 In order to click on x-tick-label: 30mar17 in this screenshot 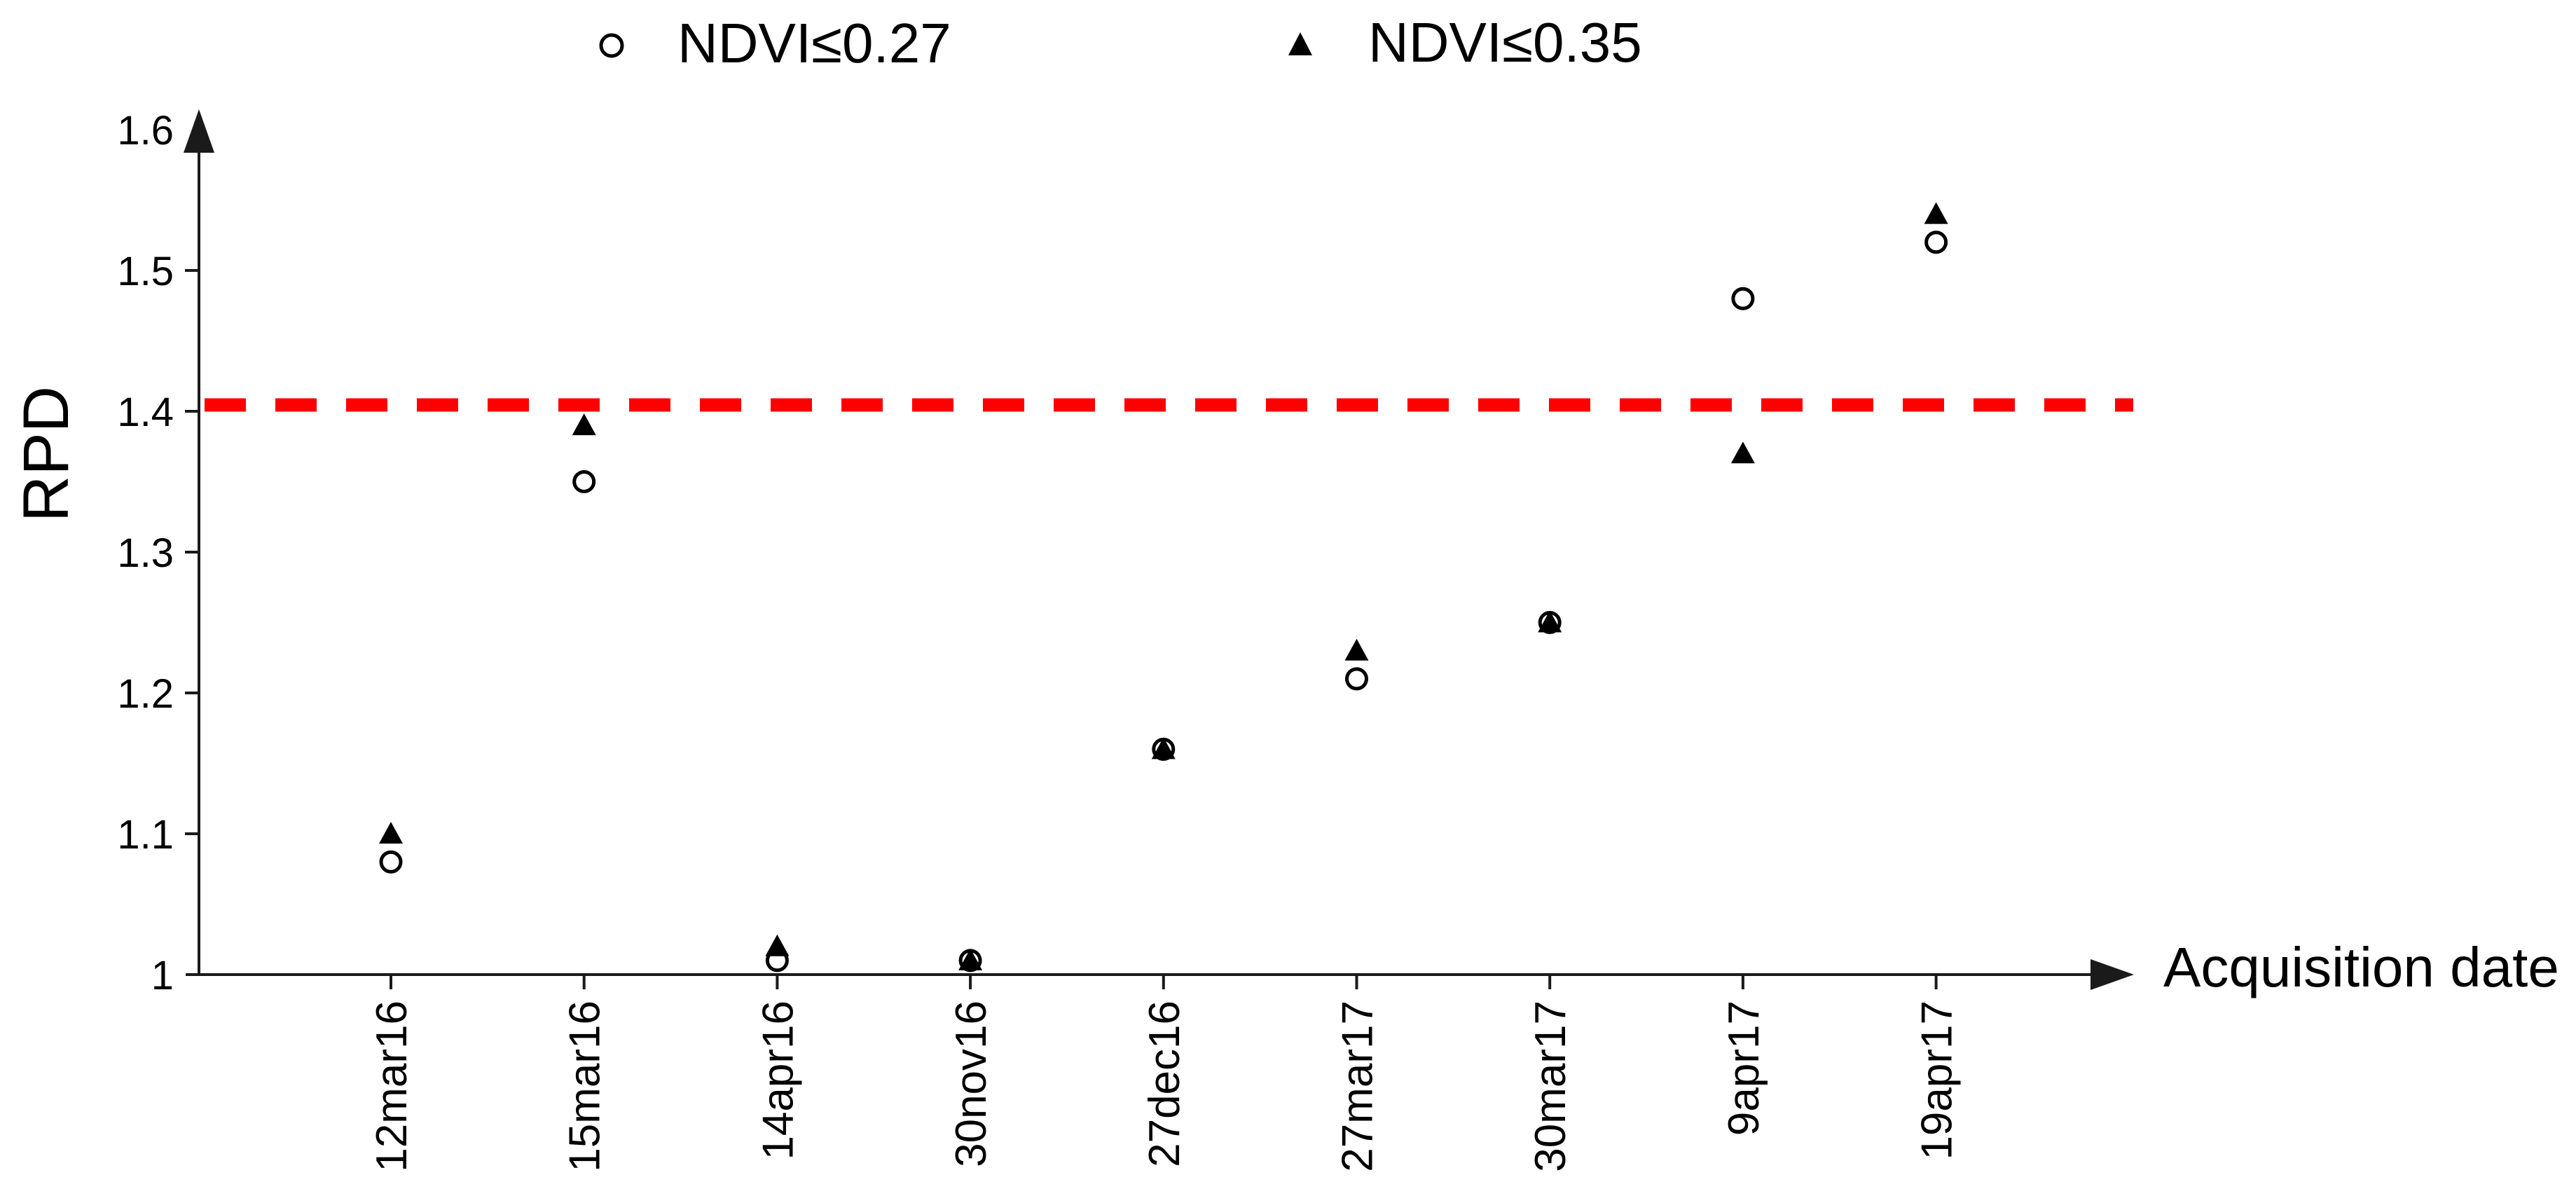, I will do `click(1551, 1086)`.